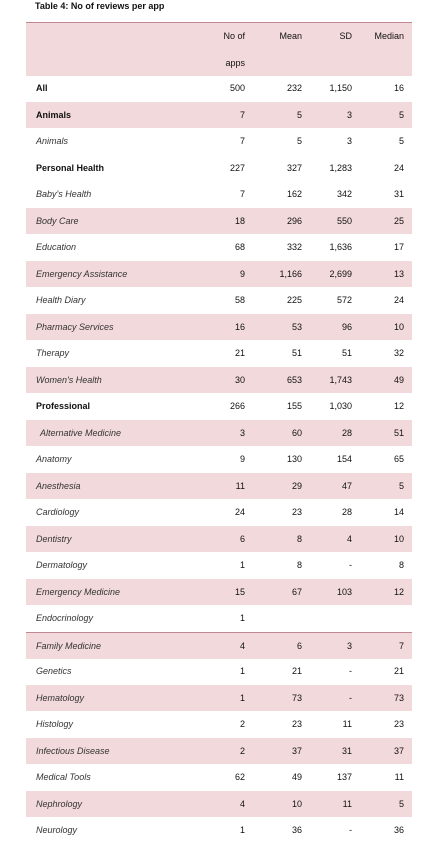 Image resolution: width=425 pixels, height=843 pixels. What do you see at coordinates (290, 36) in the screenshot?
I see `column-header: Mean` at bounding box center [290, 36].